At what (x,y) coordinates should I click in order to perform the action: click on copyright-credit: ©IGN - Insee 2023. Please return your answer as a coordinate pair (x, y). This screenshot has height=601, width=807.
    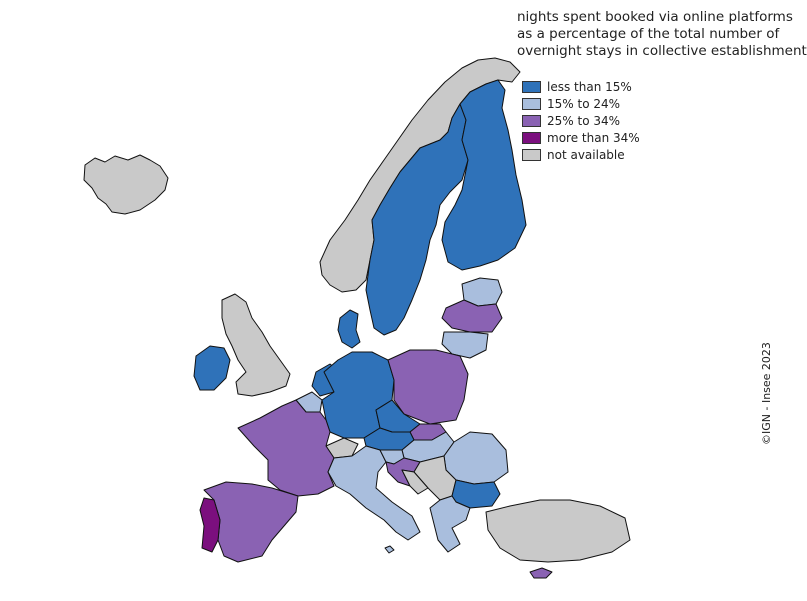
    Looking at the image, I should click on (766, 393).